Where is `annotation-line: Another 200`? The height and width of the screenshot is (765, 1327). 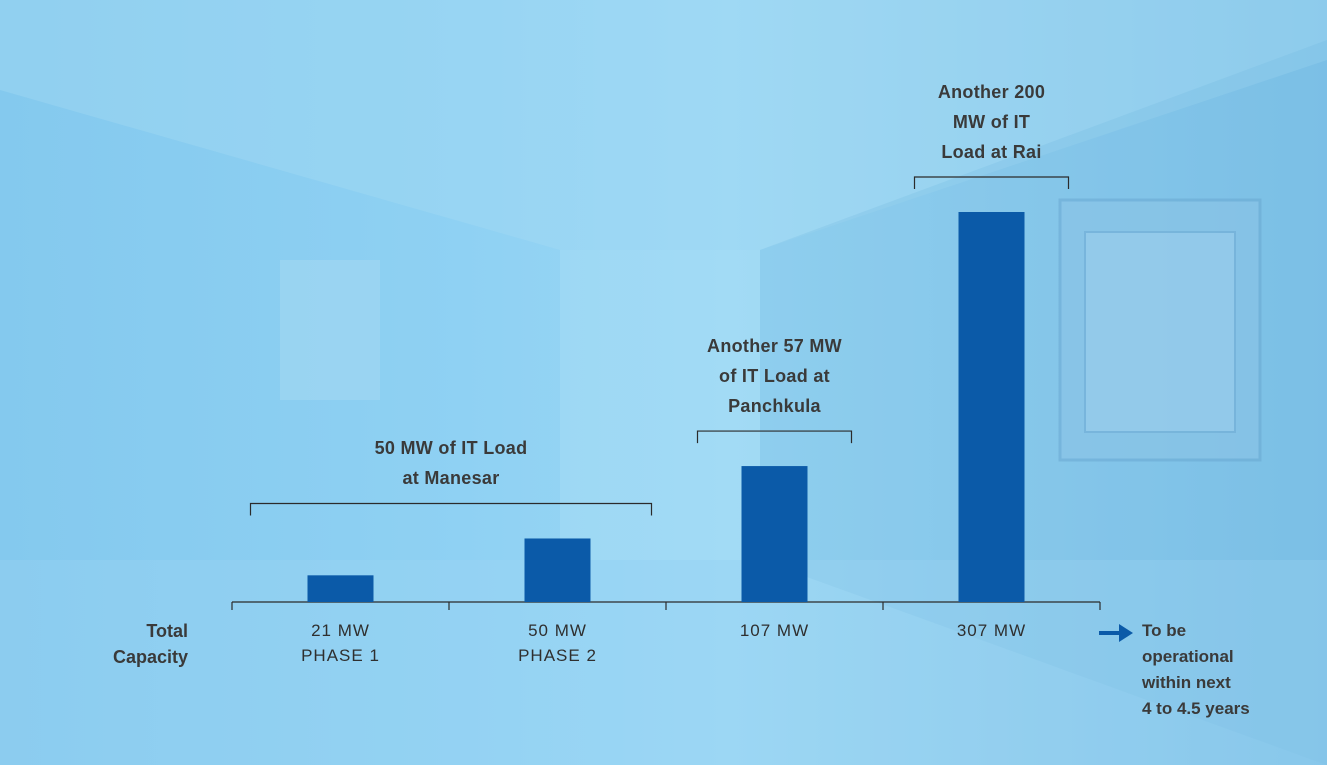 annotation-line: Another 200 is located at coordinates (991, 92).